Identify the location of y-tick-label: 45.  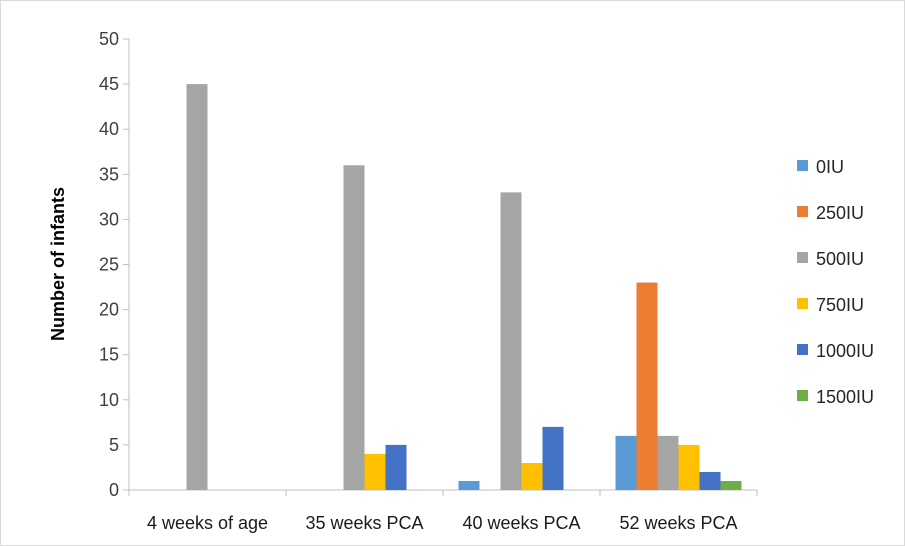
(109, 84).